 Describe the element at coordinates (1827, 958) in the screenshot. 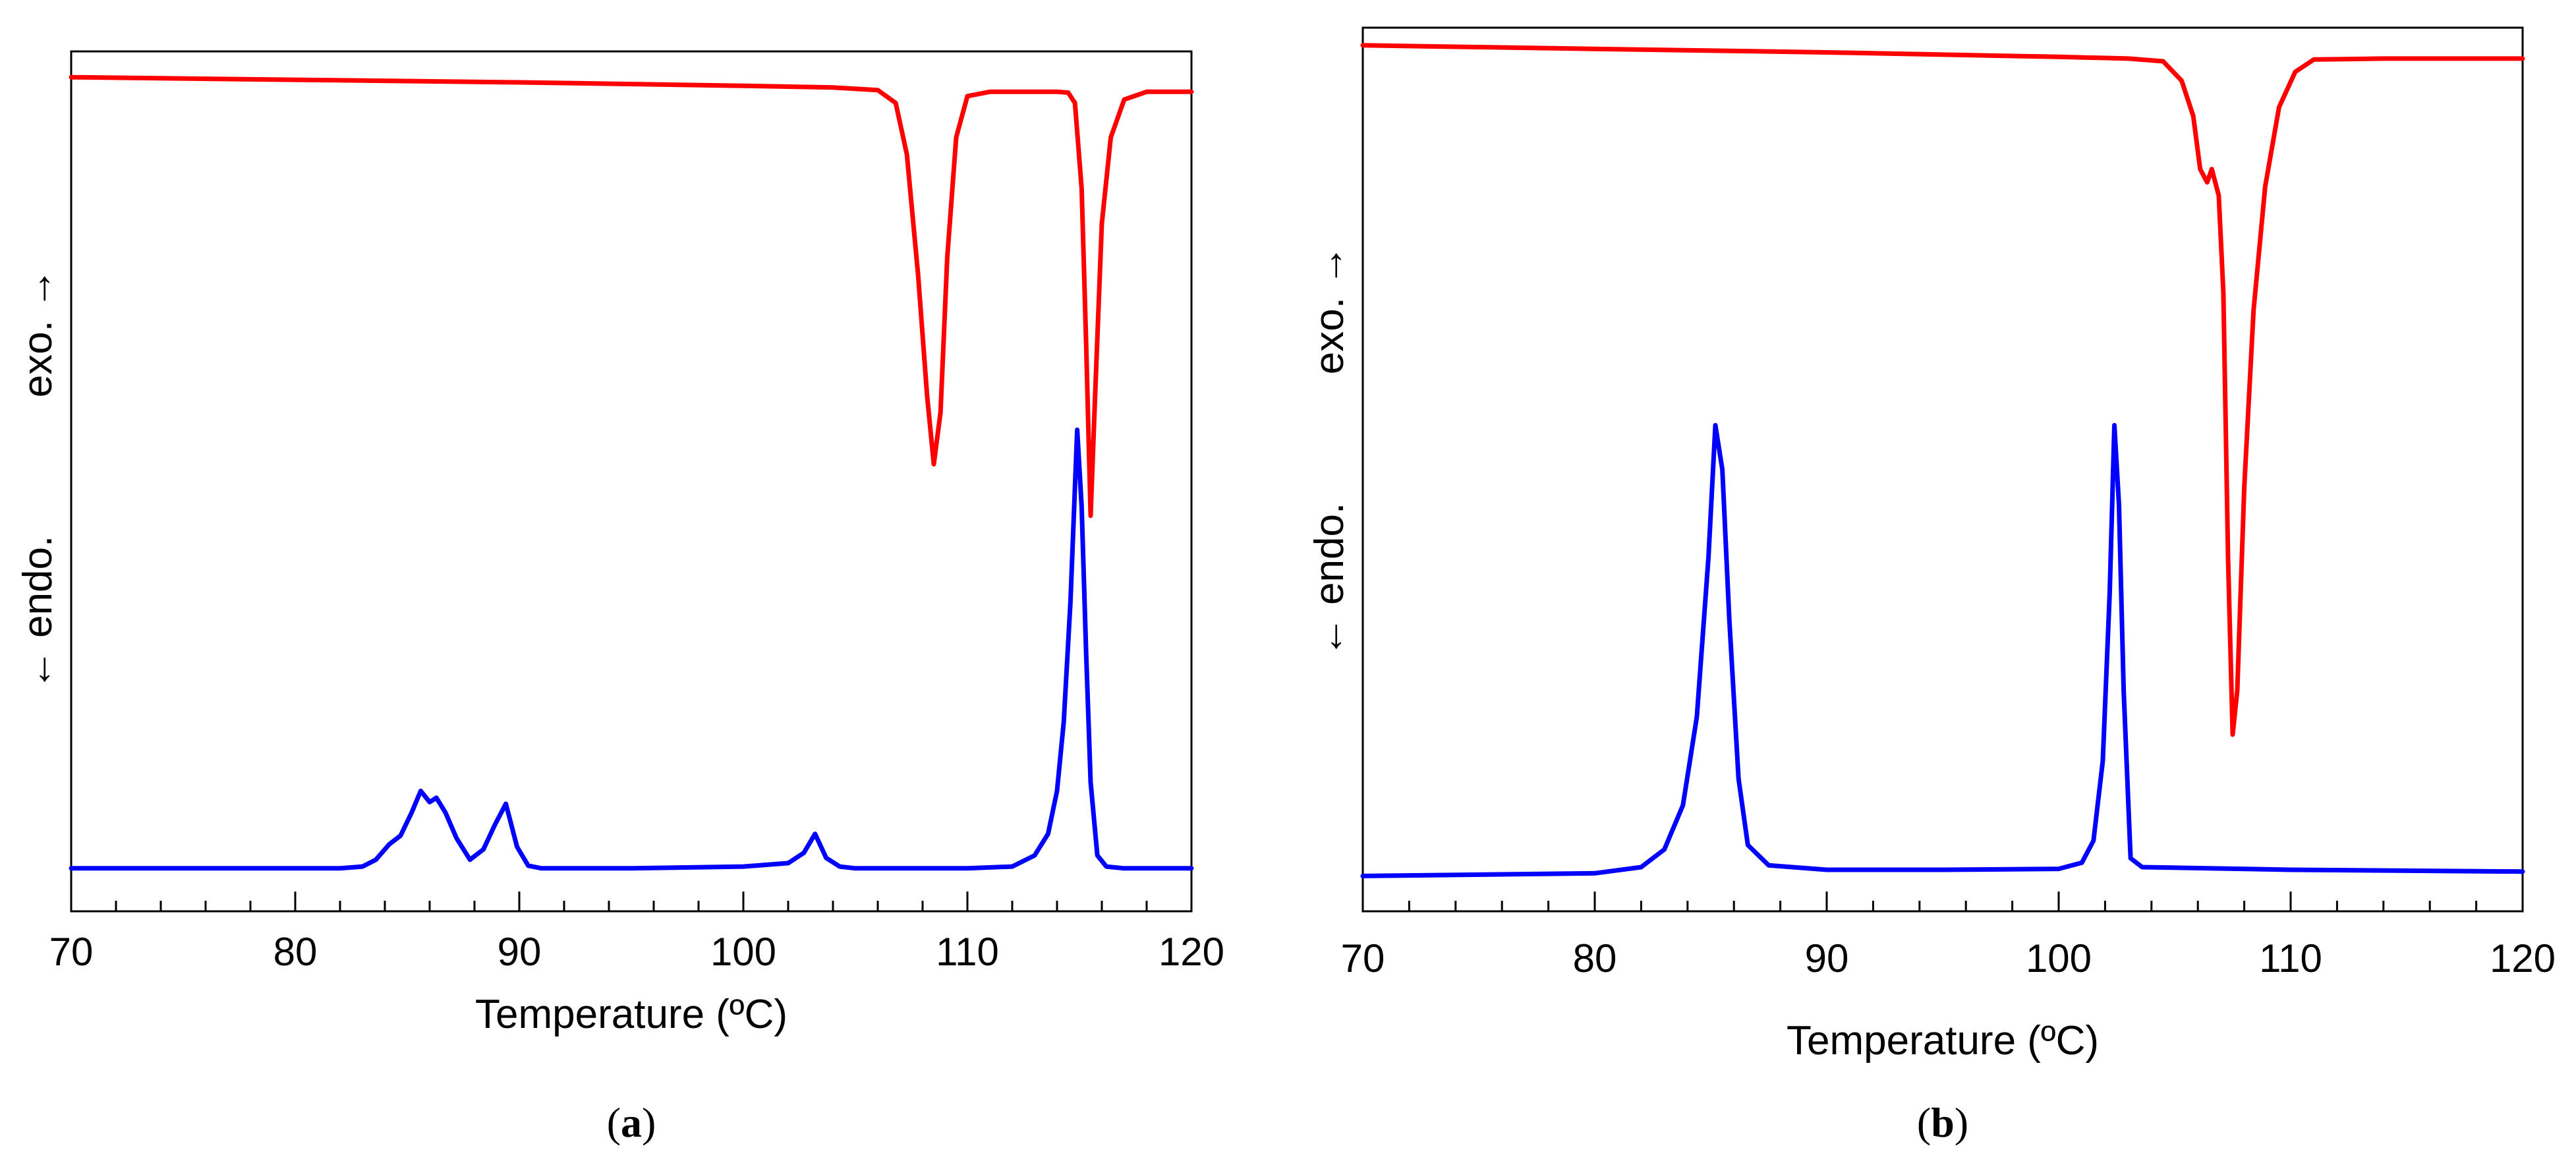

I see `x-tick-label-b: 90` at that location.